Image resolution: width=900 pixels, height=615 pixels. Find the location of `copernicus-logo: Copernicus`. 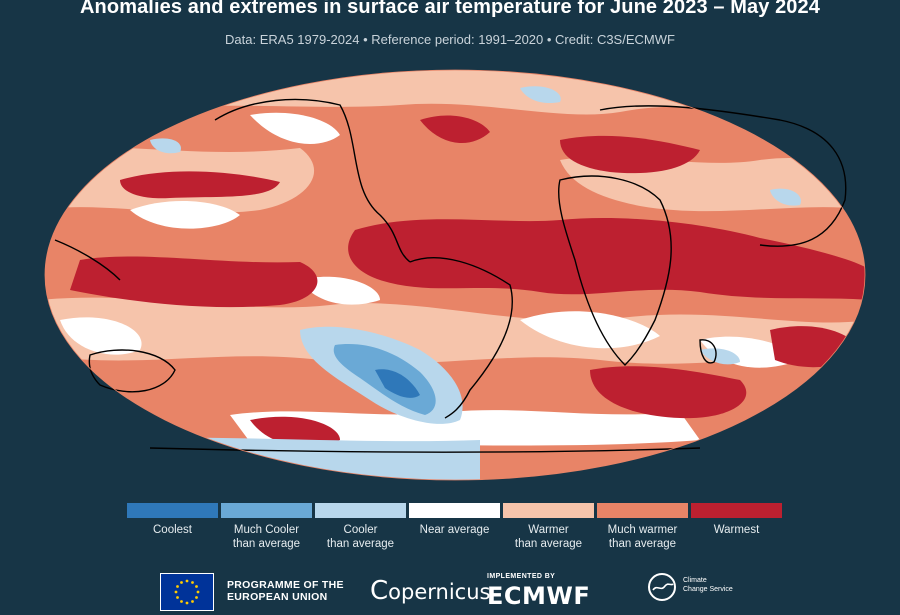

copernicus-logo: Copernicus is located at coordinates (430, 591).